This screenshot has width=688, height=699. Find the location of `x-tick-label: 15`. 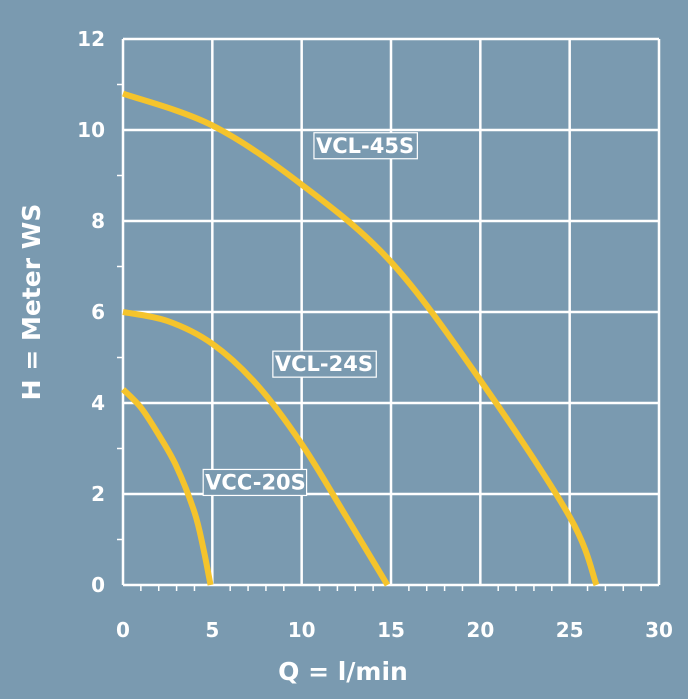

x-tick-label: 15 is located at coordinates (391, 630).